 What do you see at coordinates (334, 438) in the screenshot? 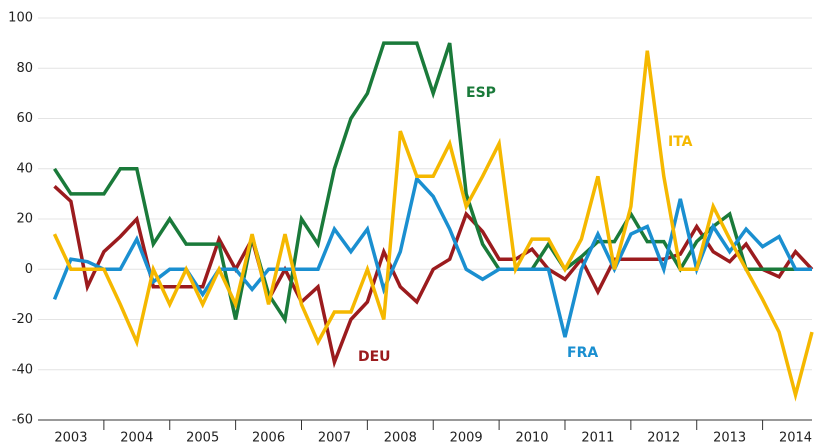
I see `x-tick-label: 2007` at bounding box center [334, 438].